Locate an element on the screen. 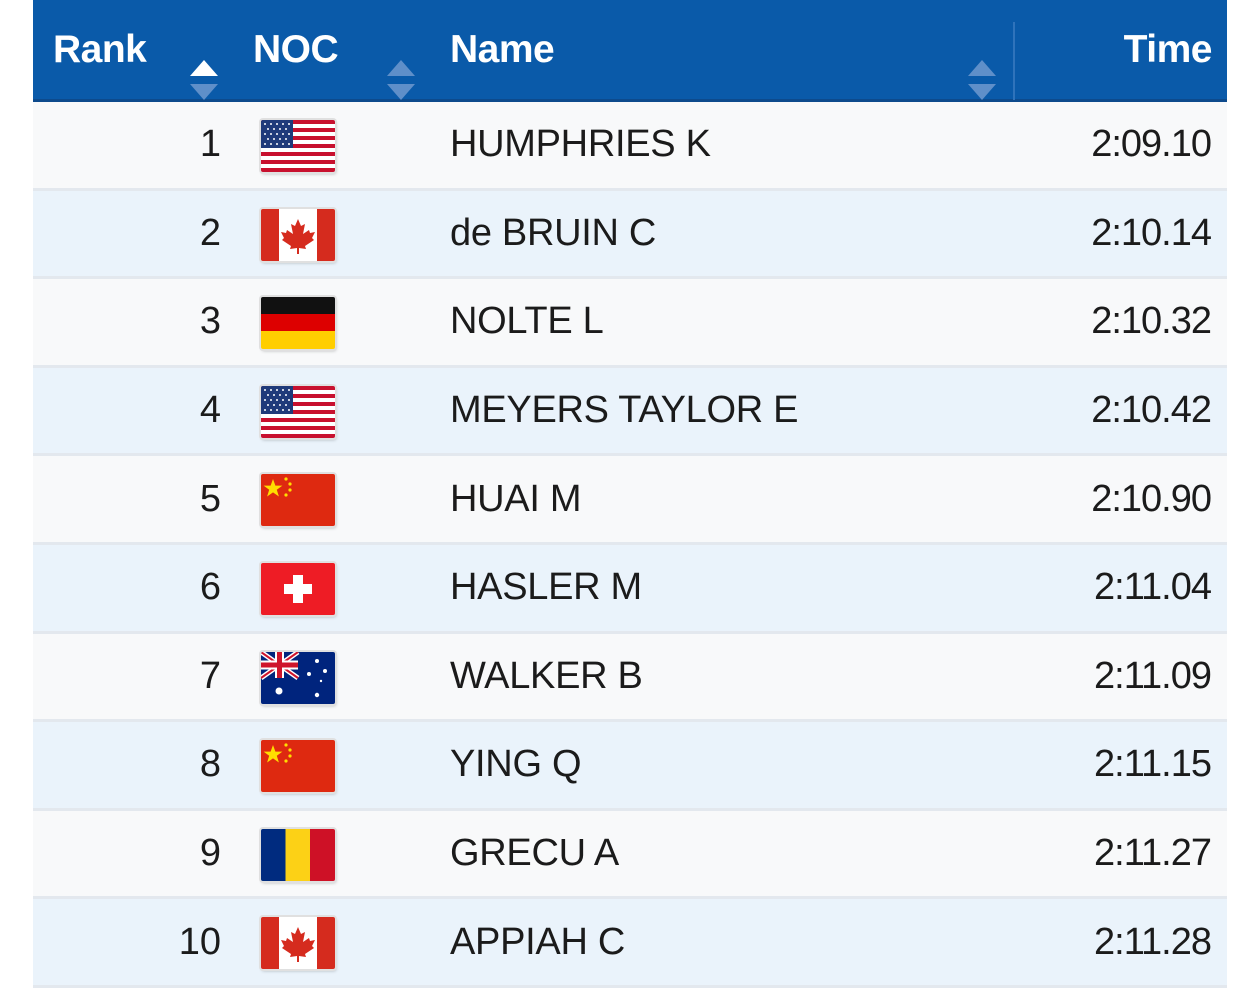  header-divider is located at coordinates (1014, 61).